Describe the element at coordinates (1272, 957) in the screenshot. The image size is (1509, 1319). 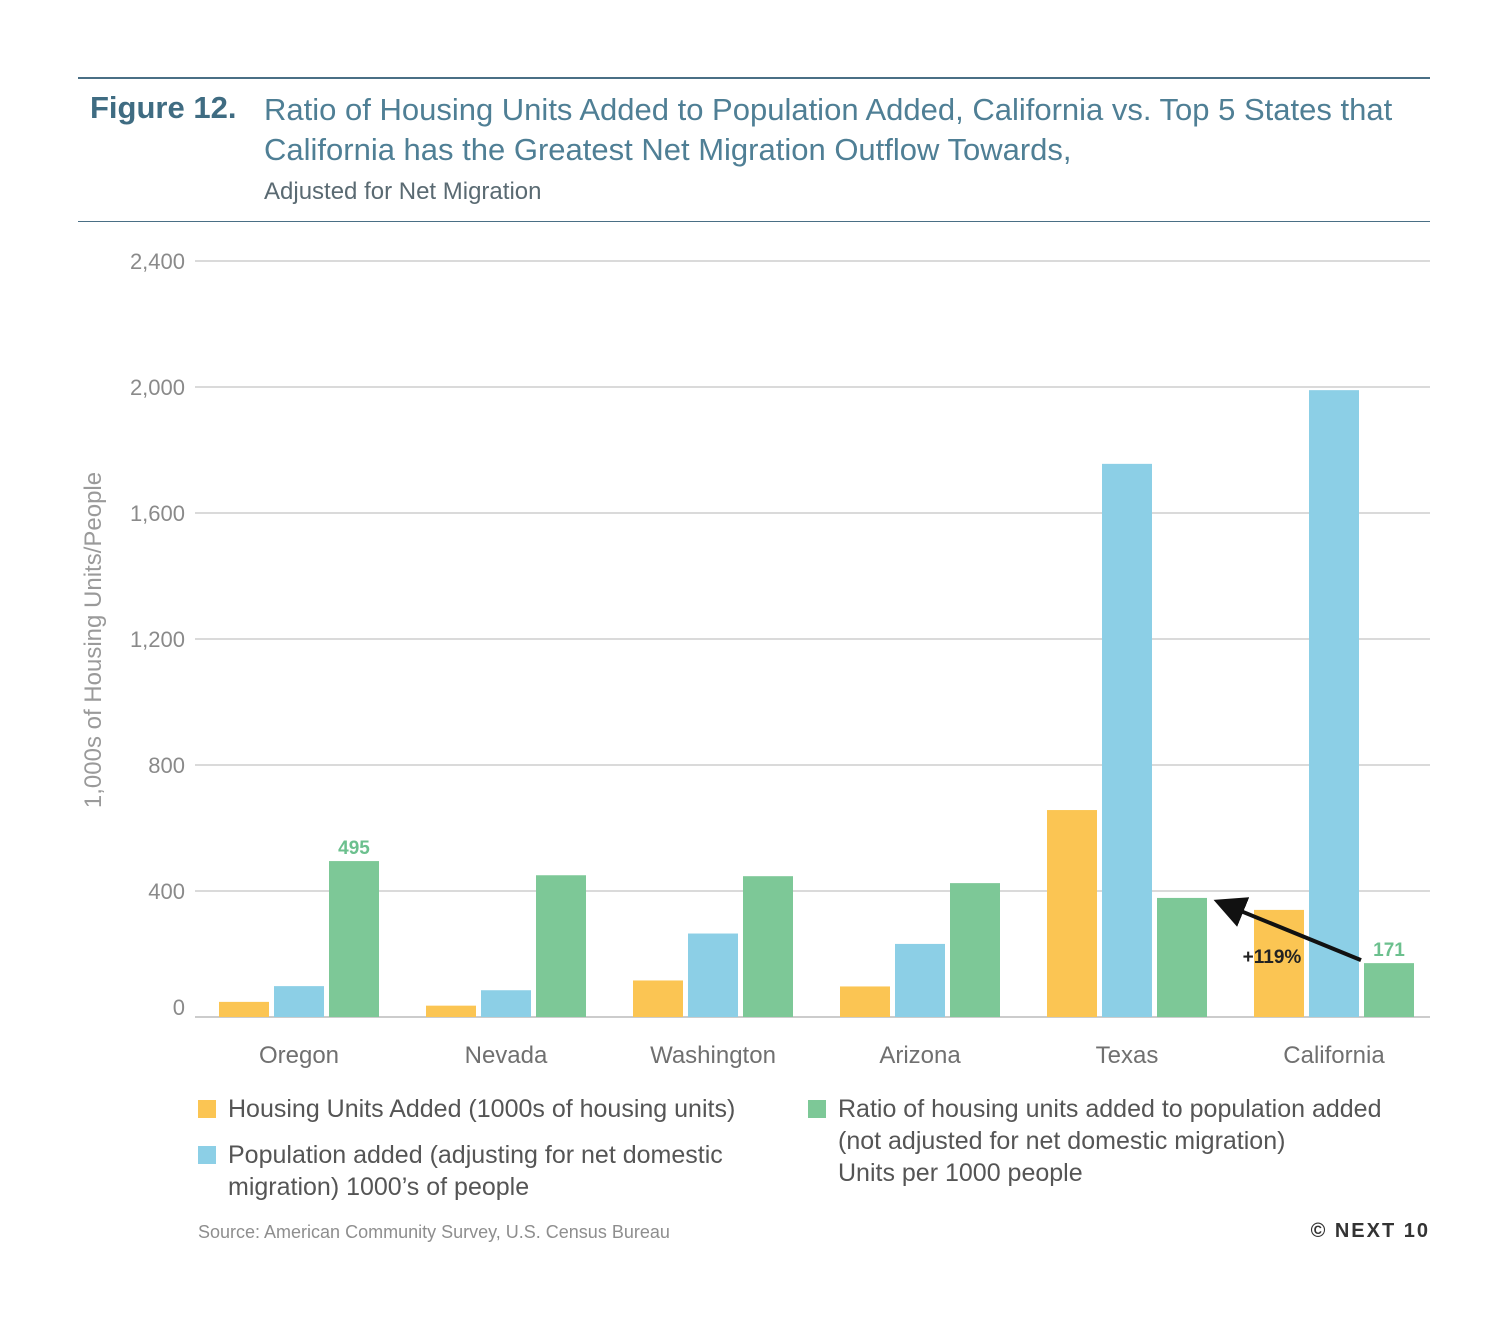
I see `annotation-label: +119%` at that location.